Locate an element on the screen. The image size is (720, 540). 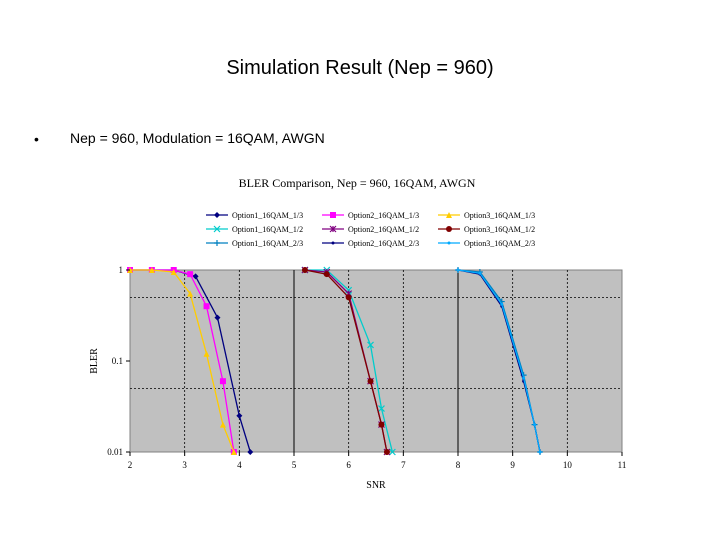
x-tick-label: 5 is located at coordinates (294, 465).